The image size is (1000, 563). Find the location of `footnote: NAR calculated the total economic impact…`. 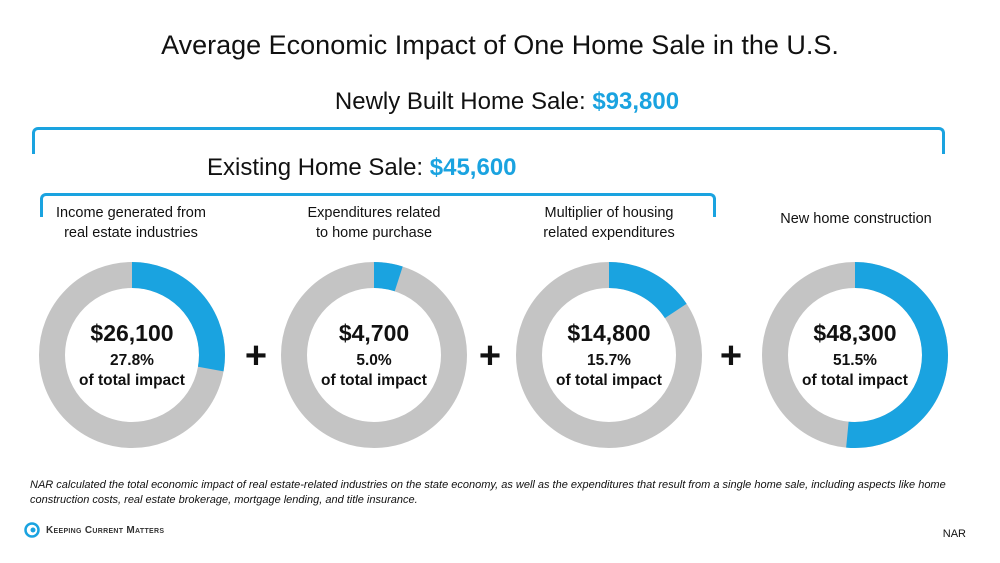

footnote: NAR calculated the total economic impact… is located at coordinates (488, 492).